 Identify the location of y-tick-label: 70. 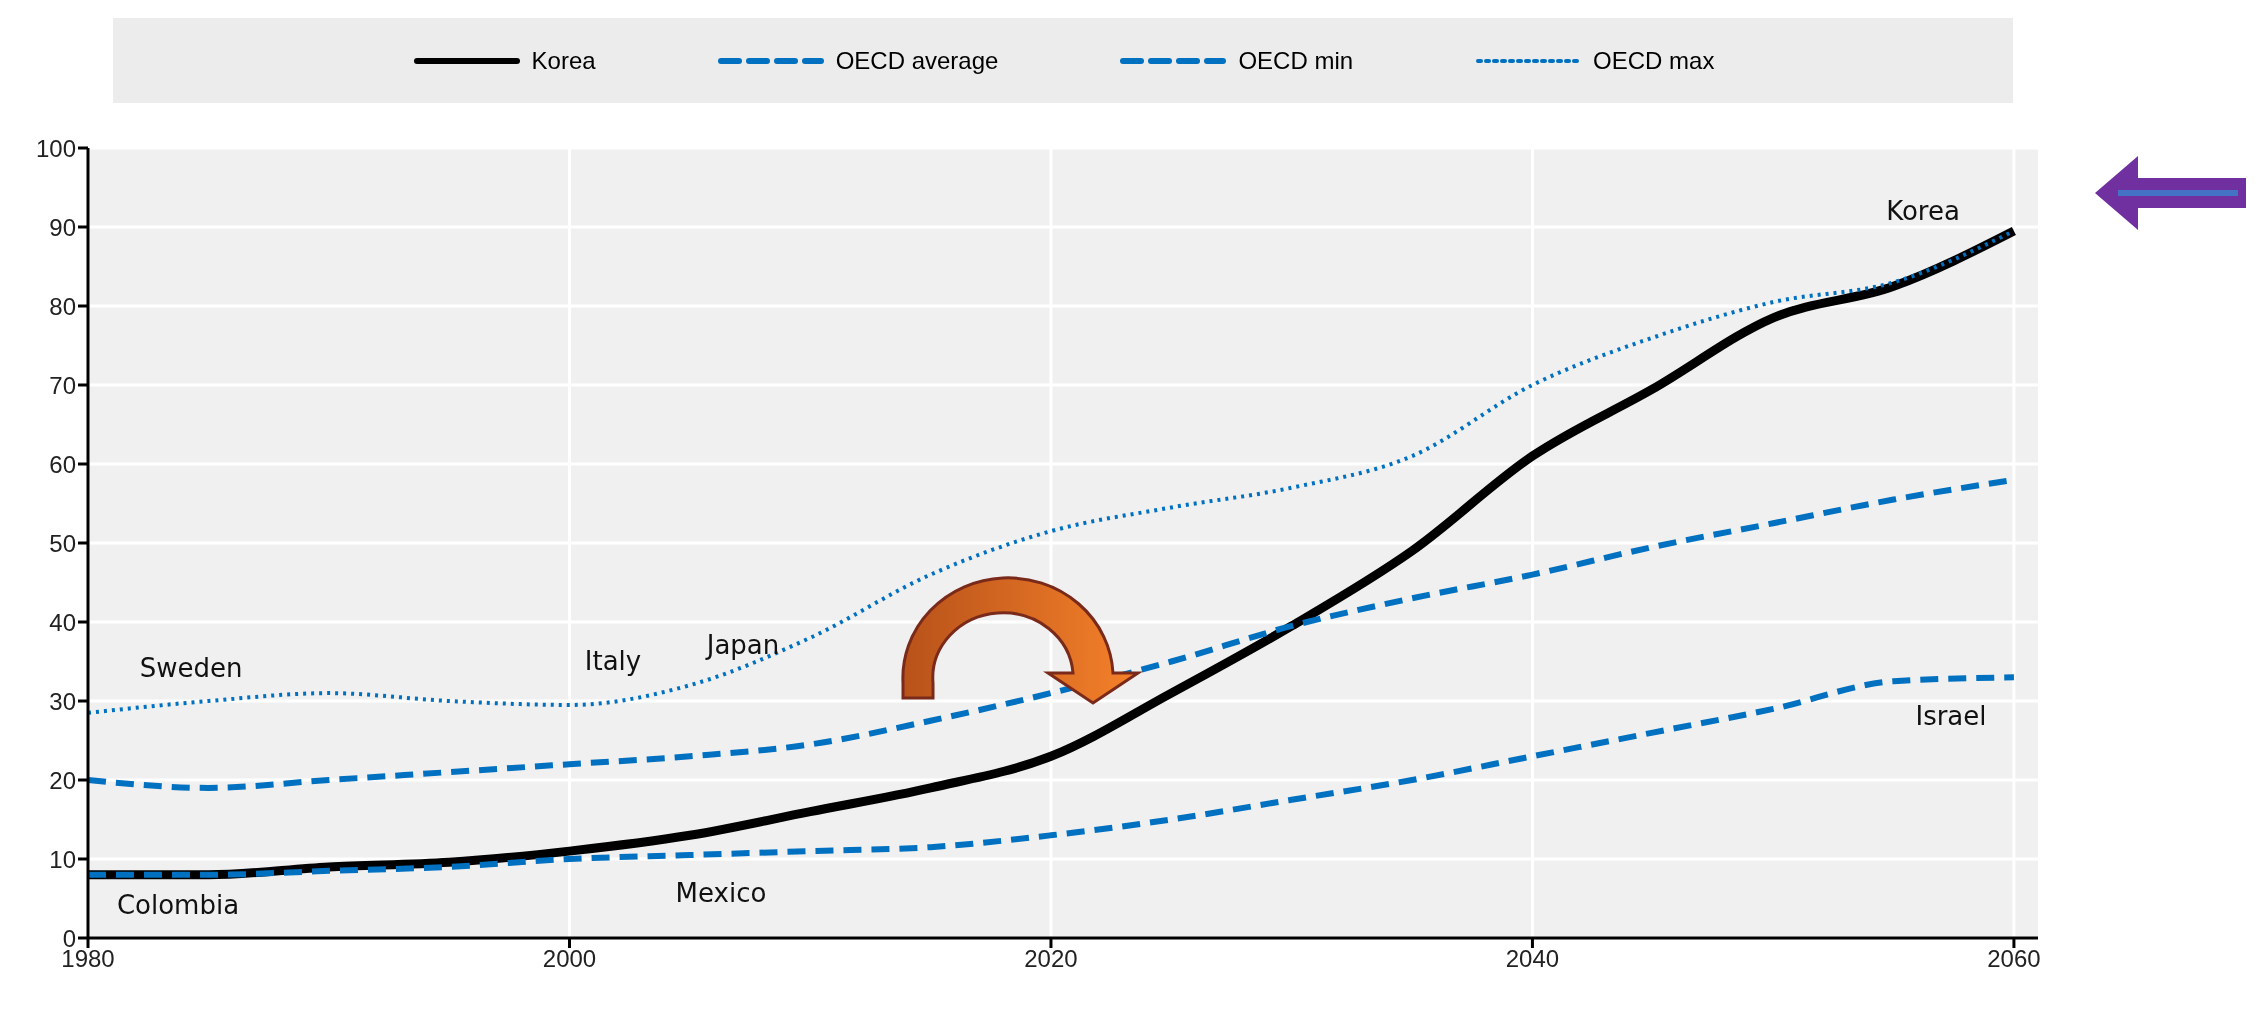
(62, 385).